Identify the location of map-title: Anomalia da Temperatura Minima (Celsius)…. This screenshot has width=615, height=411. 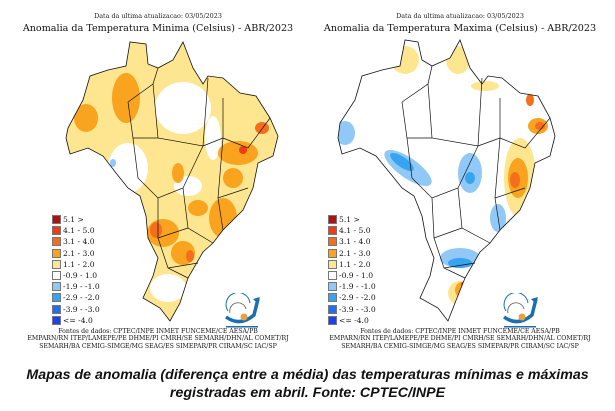
(158, 28).